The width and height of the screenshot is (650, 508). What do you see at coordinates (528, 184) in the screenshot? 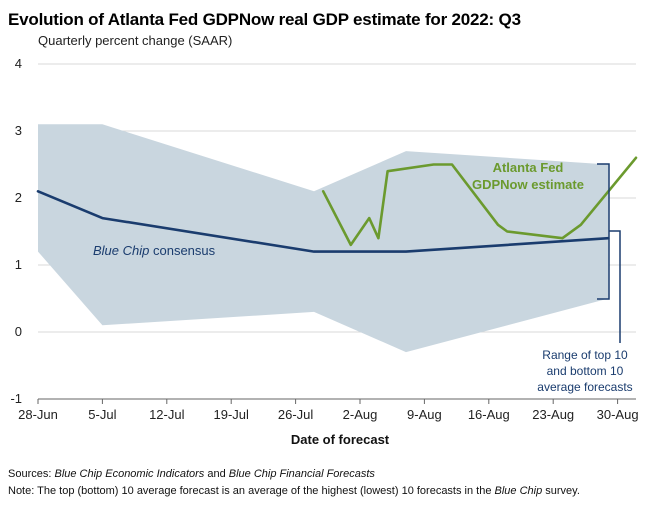
I see `gdpnow-label-line2: GDPNow estimate` at bounding box center [528, 184].